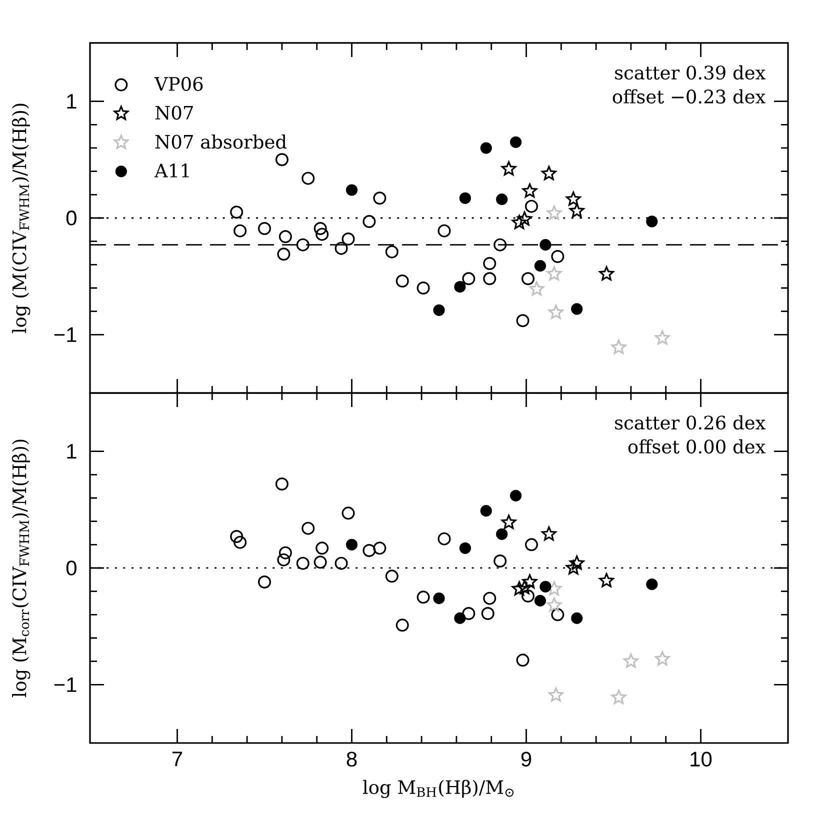  What do you see at coordinates (178, 83) in the screenshot?
I see `legend-label: VP06` at bounding box center [178, 83].